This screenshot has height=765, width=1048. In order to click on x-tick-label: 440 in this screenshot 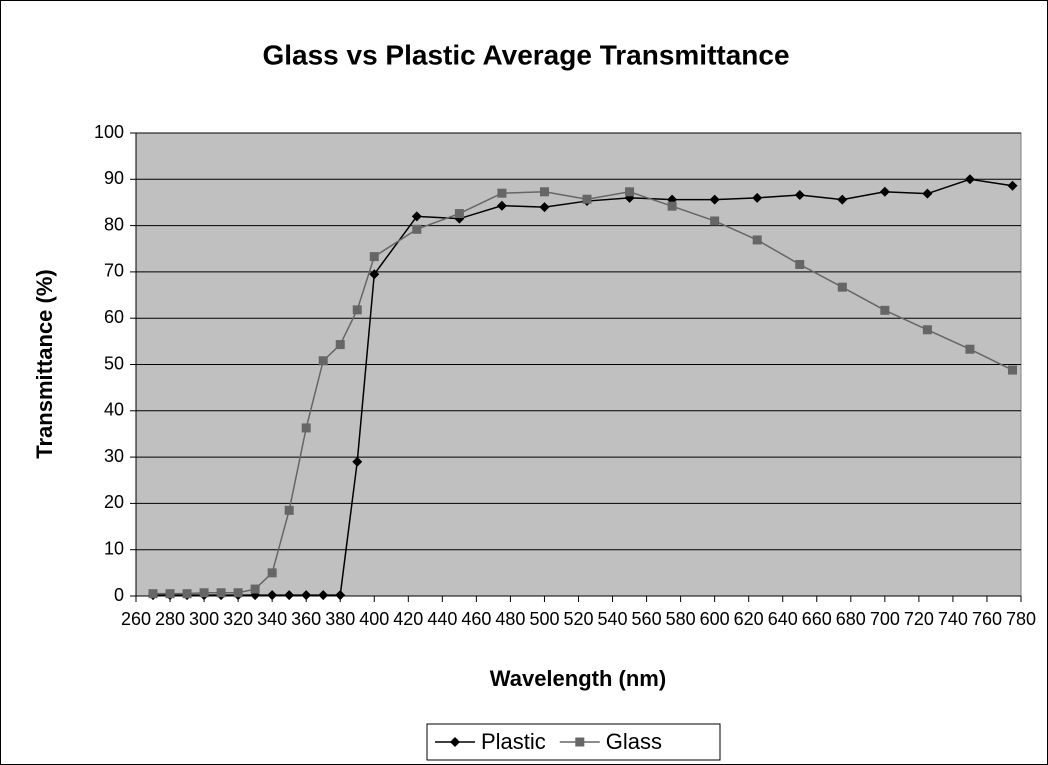, I will do `click(442, 619)`.